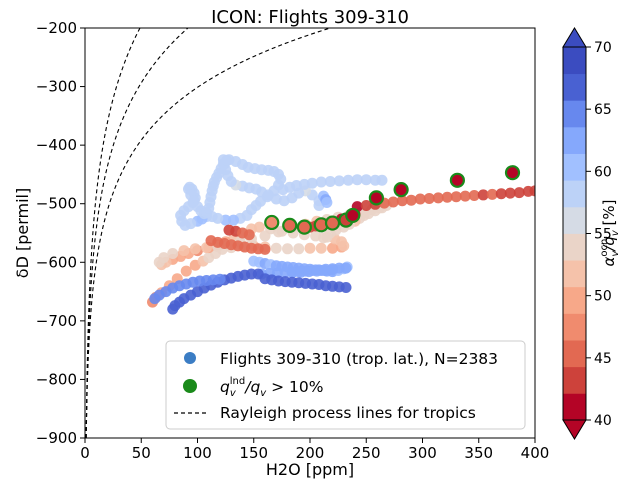 The height and width of the screenshot is (482, 624). What do you see at coordinates (56, 145) in the screenshot?
I see `y-tick-label: −400` at bounding box center [56, 145].